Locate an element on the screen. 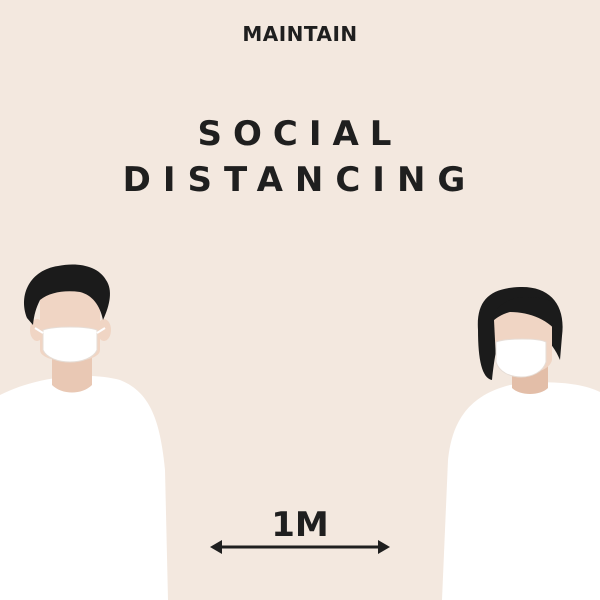 The height and width of the screenshot is (600, 600). woman-mask is located at coordinates (521, 358).